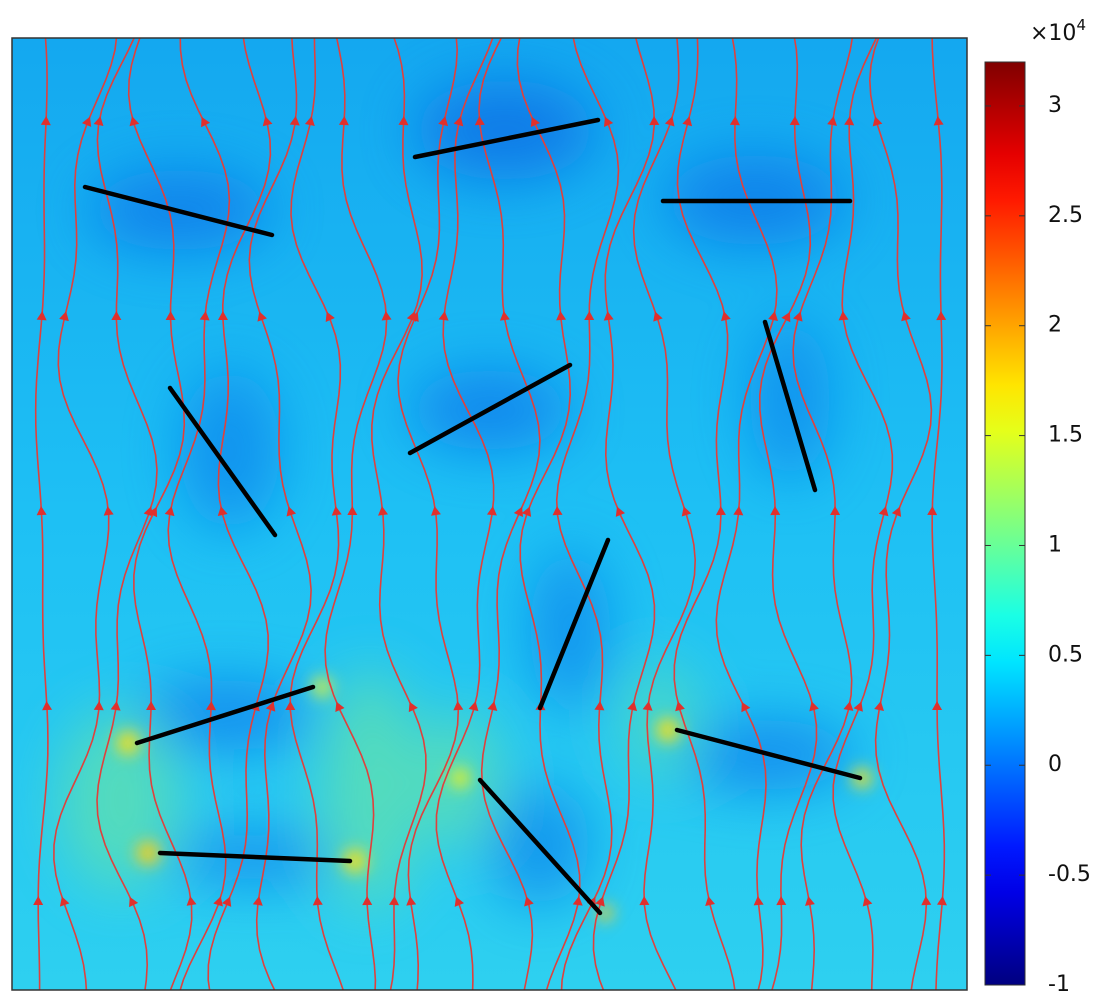 This screenshot has height=1002, width=1114. Describe the element at coordinates (1065, 654) in the screenshot. I see `colorbar-tick-label: 0.5` at that location.